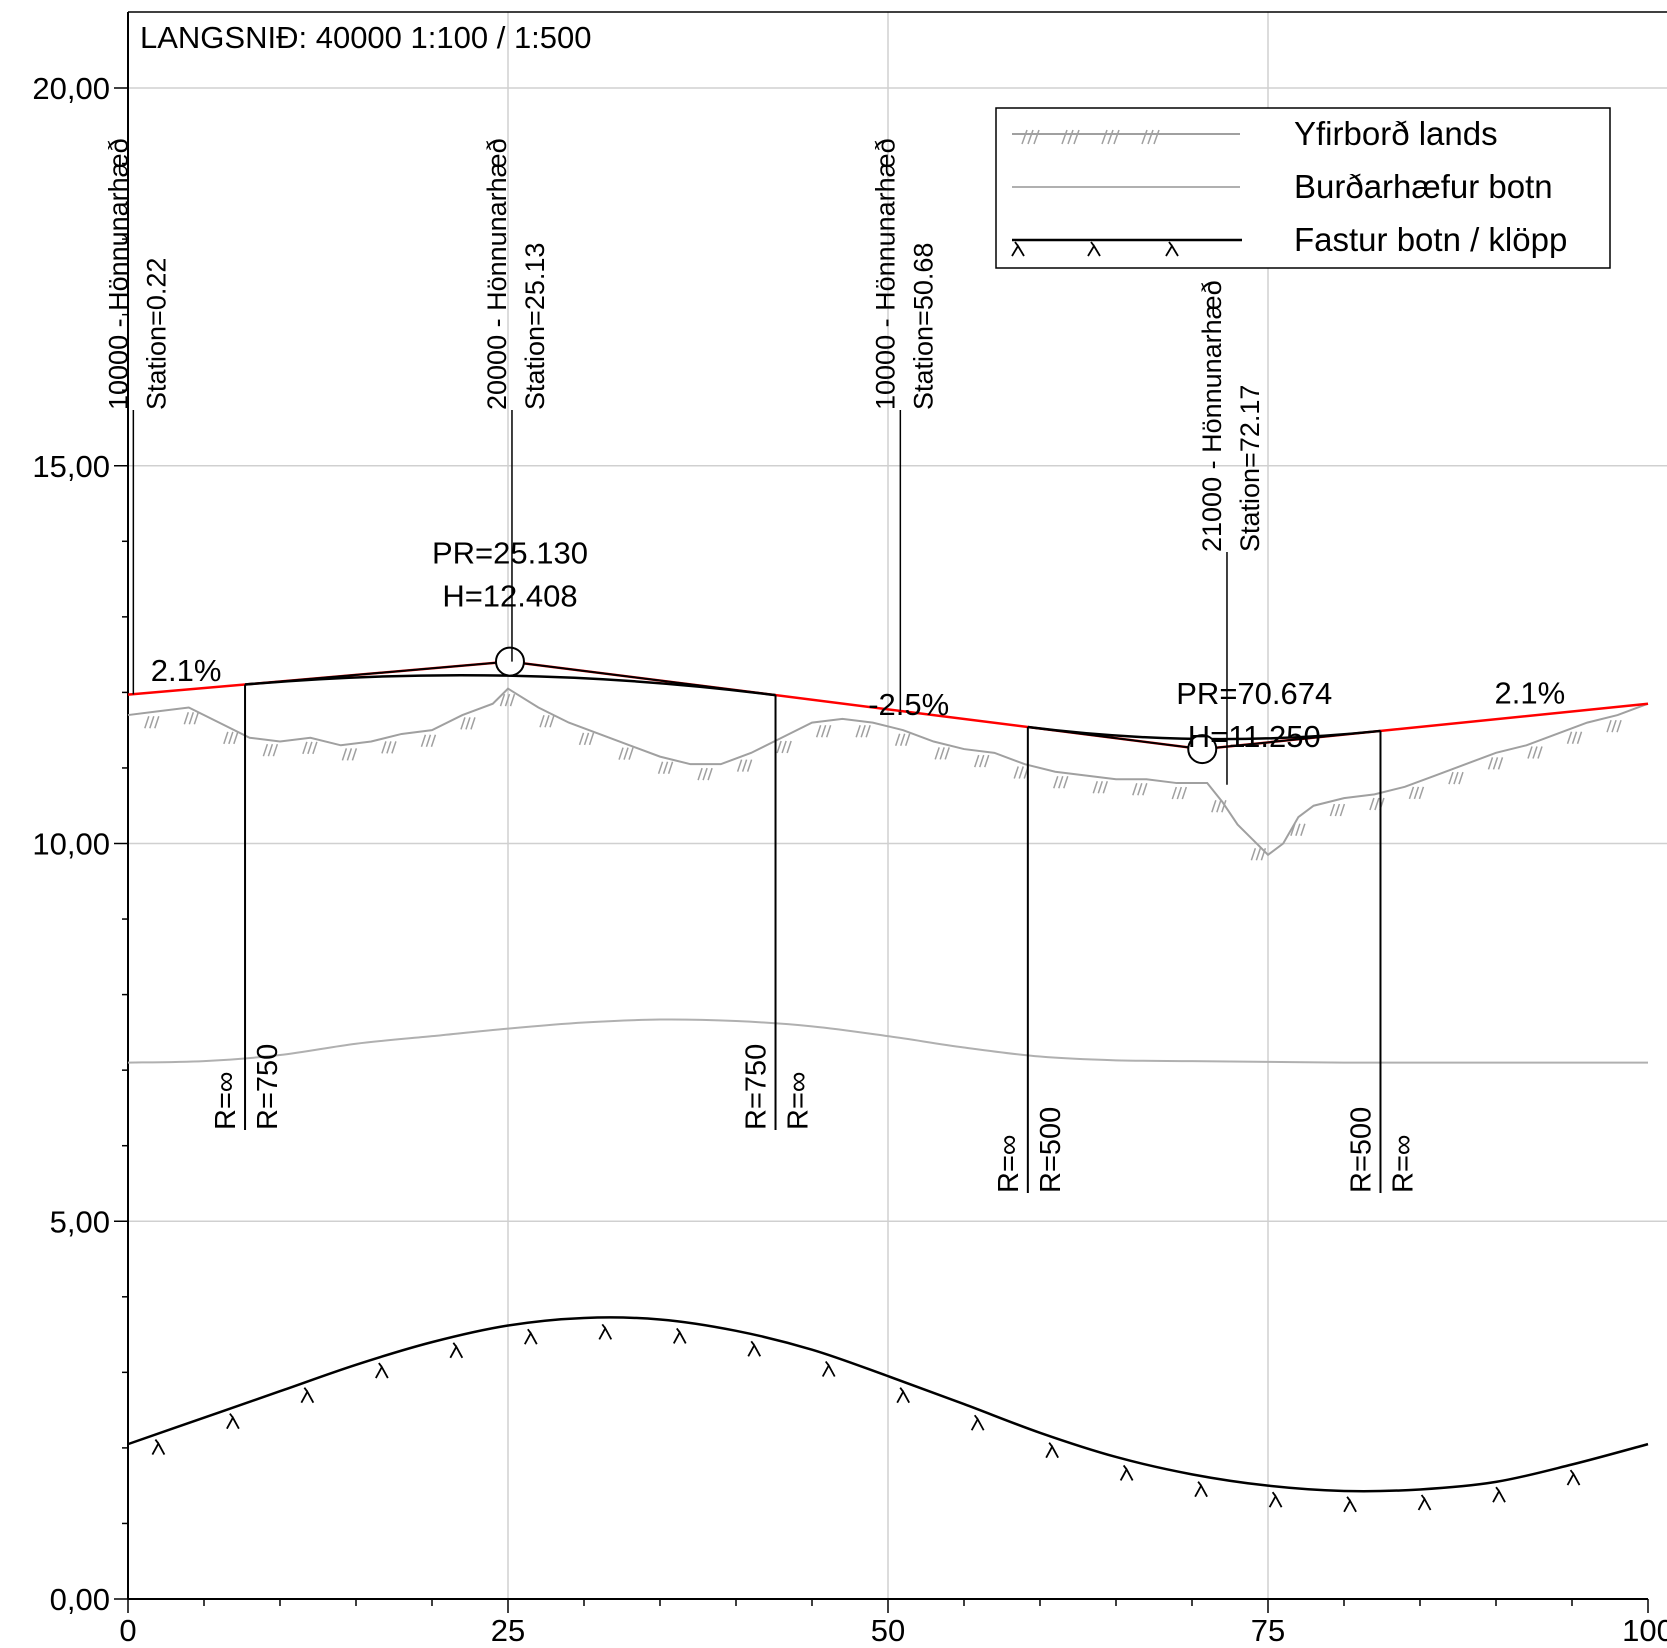  What do you see at coordinates (1212, 416) in the screenshot?
I see `station-annotation-name: 21000 - Hönnunarhæð` at bounding box center [1212, 416].